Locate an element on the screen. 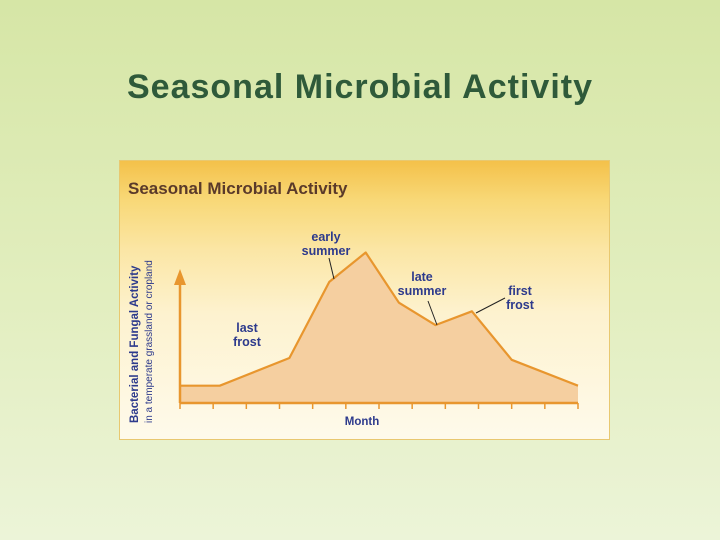 This screenshot has height=540, width=720. annotation-label: late summer is located at coordinates (422, 284).